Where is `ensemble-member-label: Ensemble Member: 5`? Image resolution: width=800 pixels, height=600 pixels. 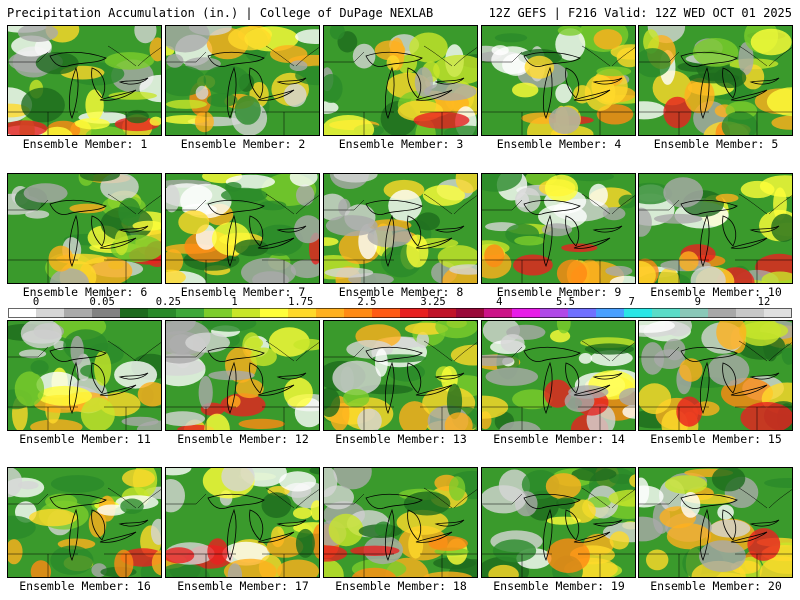 ensemble-member-label: Ensemble Member: 5 is located at coordinates (716, 144).